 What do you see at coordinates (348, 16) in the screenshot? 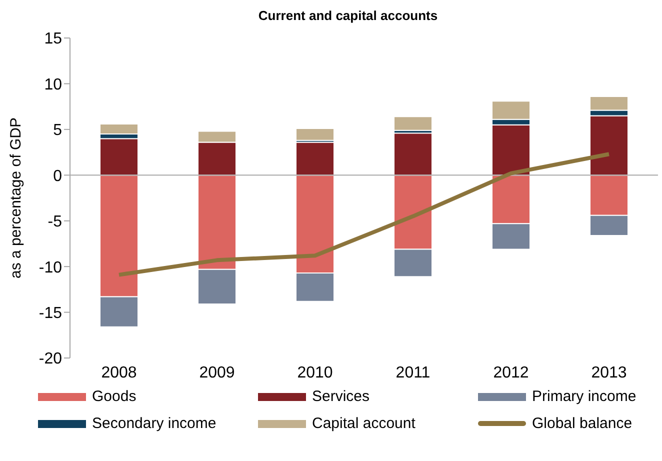
I see `chart-title: Current and capital accounts` at bounding box center [348, 16].